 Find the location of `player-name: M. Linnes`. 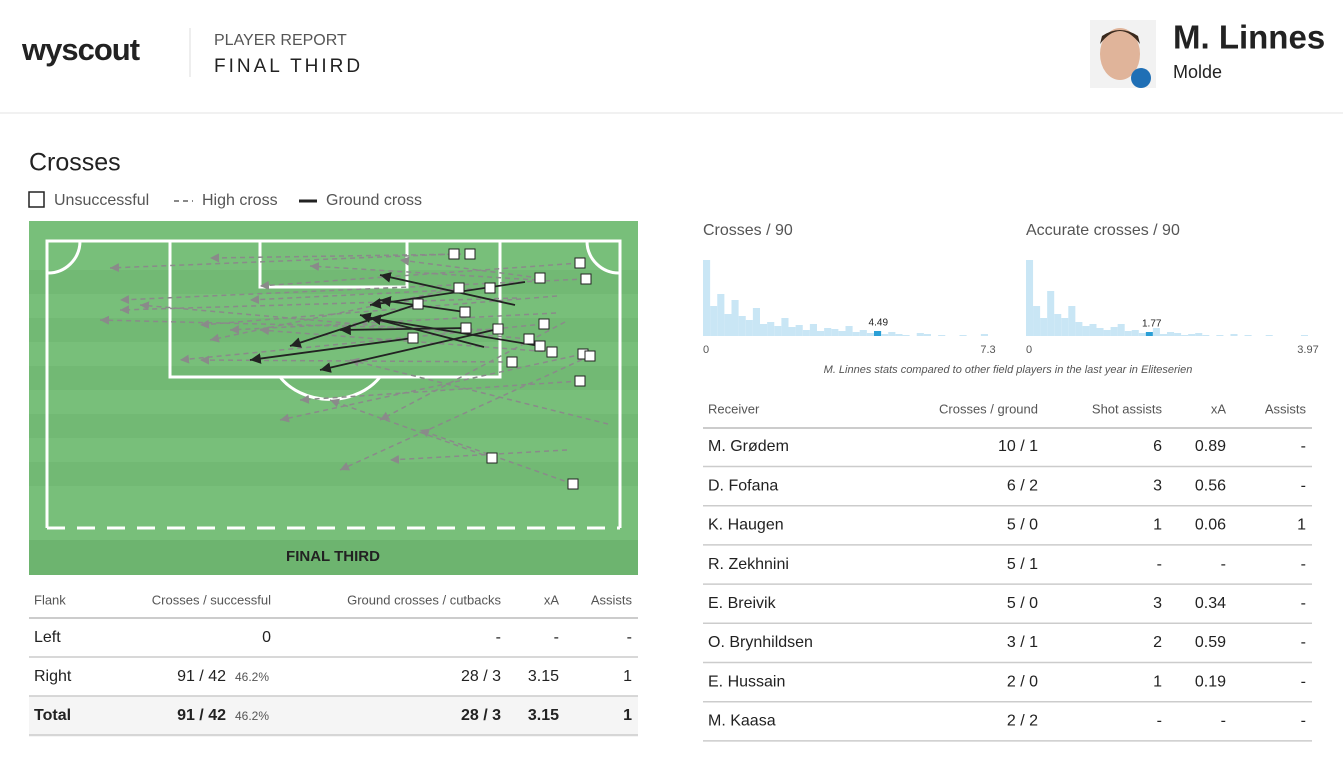

player-name: M. Linnes is located at coordinates (1249, 37).